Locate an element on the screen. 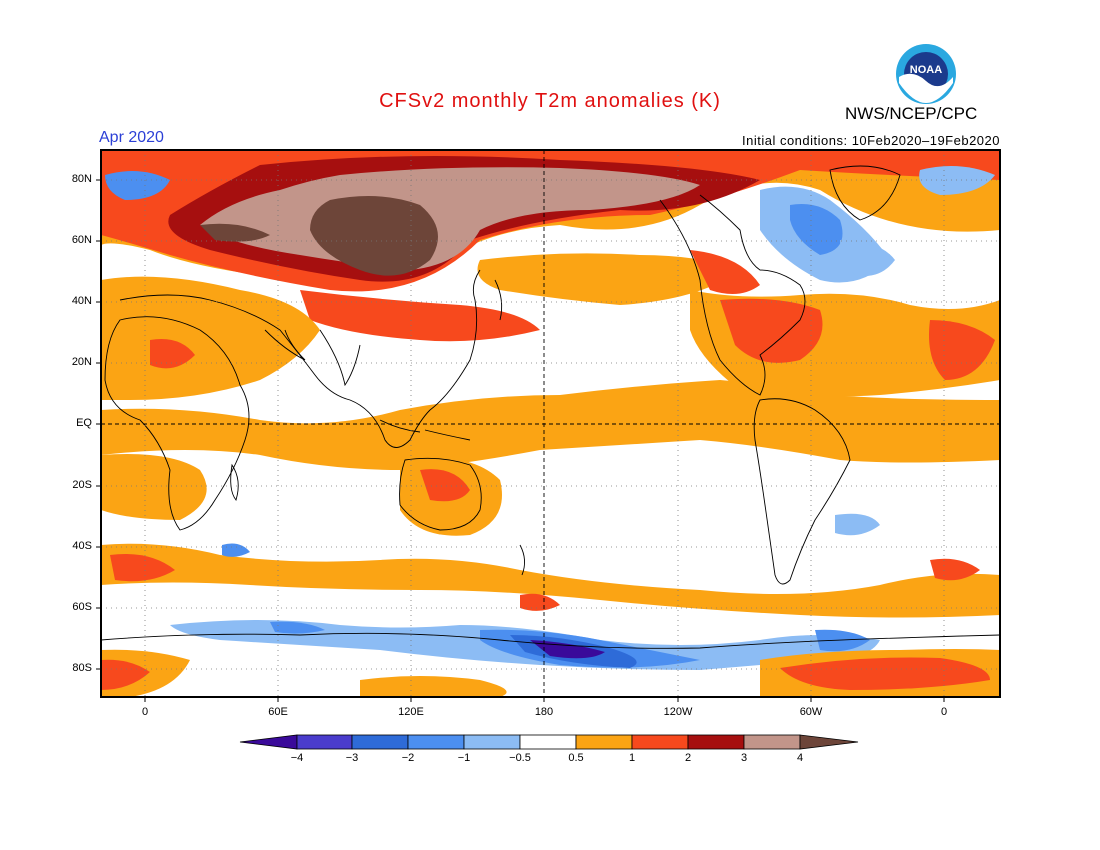 Image resolution: width=1100 pixels, height=850 pixels. colorbar-tick: 4 is located at coordinates (800, 758).